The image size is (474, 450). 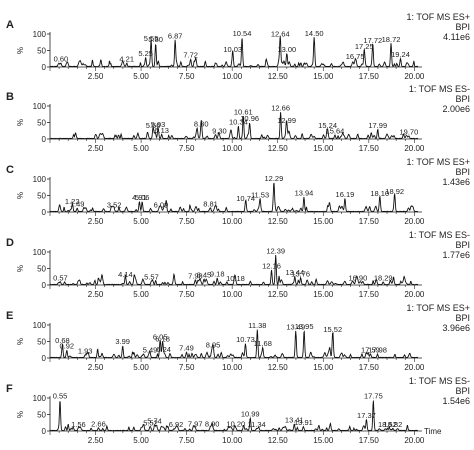 What do you see at coordinates (295, 327) in the screenshot?
I see `peak-label: 13.49` at bounding box center [295, 327].